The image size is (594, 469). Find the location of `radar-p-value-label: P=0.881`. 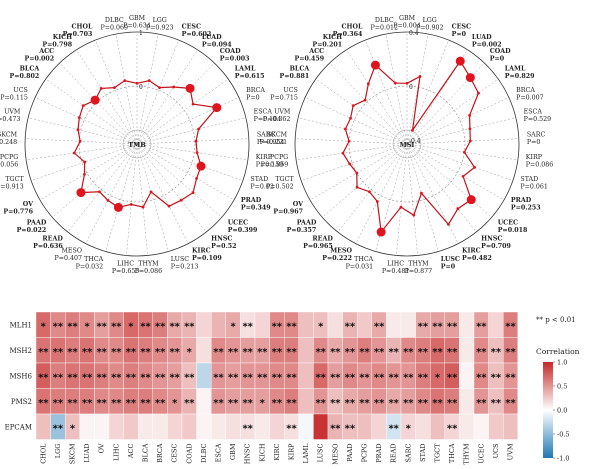

radar-p-value-label: P=0.881 is located at coordinates (295, 76).